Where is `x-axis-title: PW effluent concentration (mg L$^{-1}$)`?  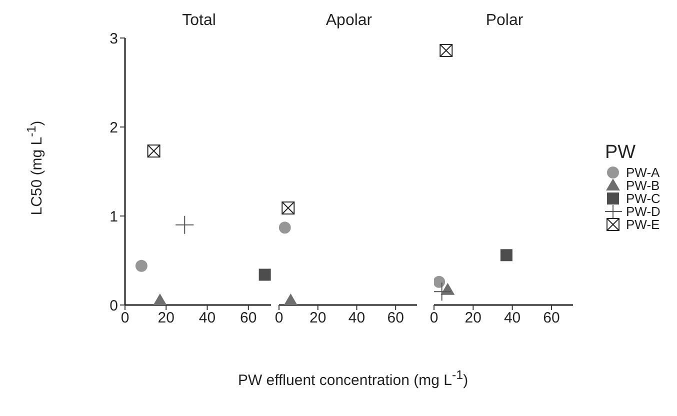 x-axis-title: PW effluent concentration (mg L$^{-1}$) is located at coordinates (353, 378).